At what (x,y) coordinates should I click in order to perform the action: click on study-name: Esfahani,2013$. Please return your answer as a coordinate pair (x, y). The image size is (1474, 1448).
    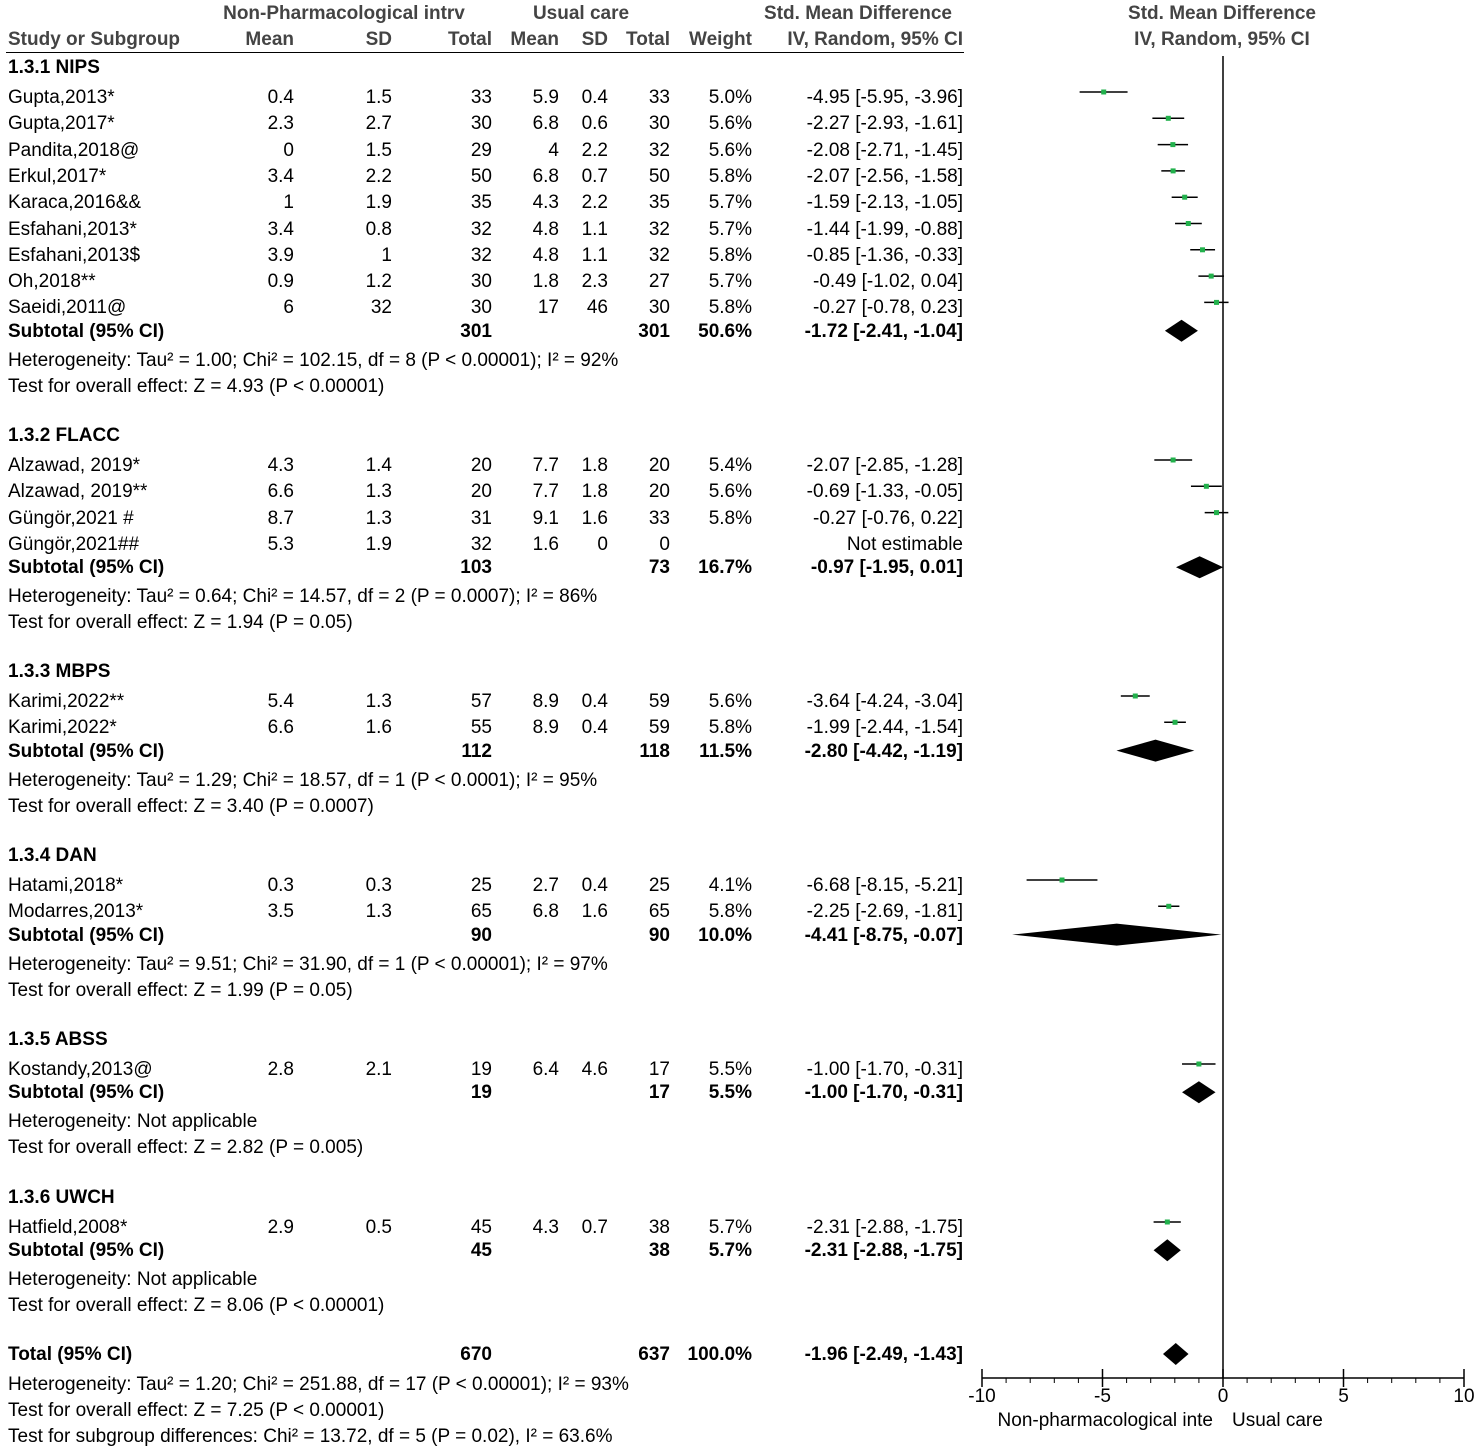
    Looking at the image, I should click on (74, 255).